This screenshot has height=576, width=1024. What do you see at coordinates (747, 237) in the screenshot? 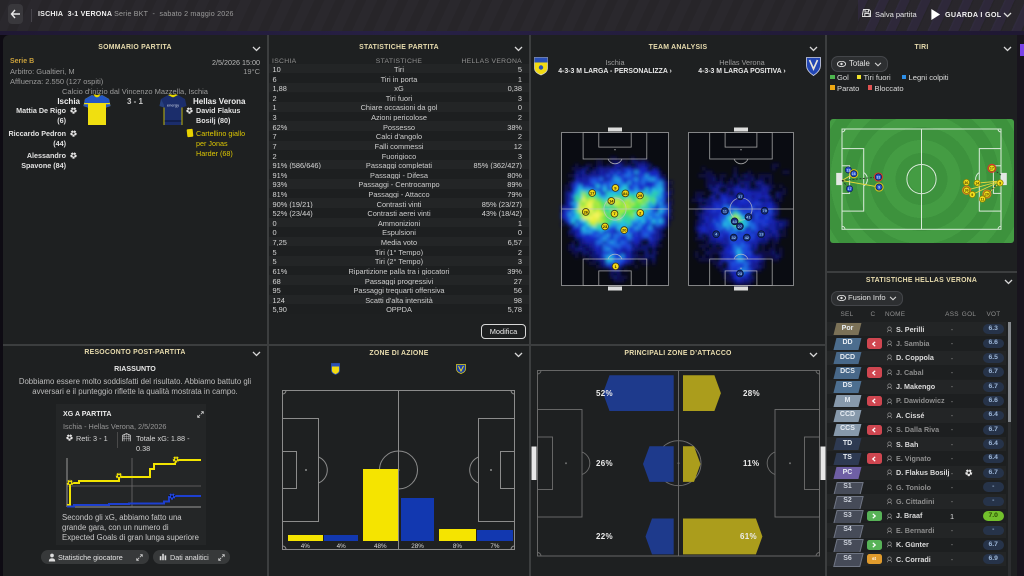
I see `svg-text: 42` at bounding box center [747, 237].